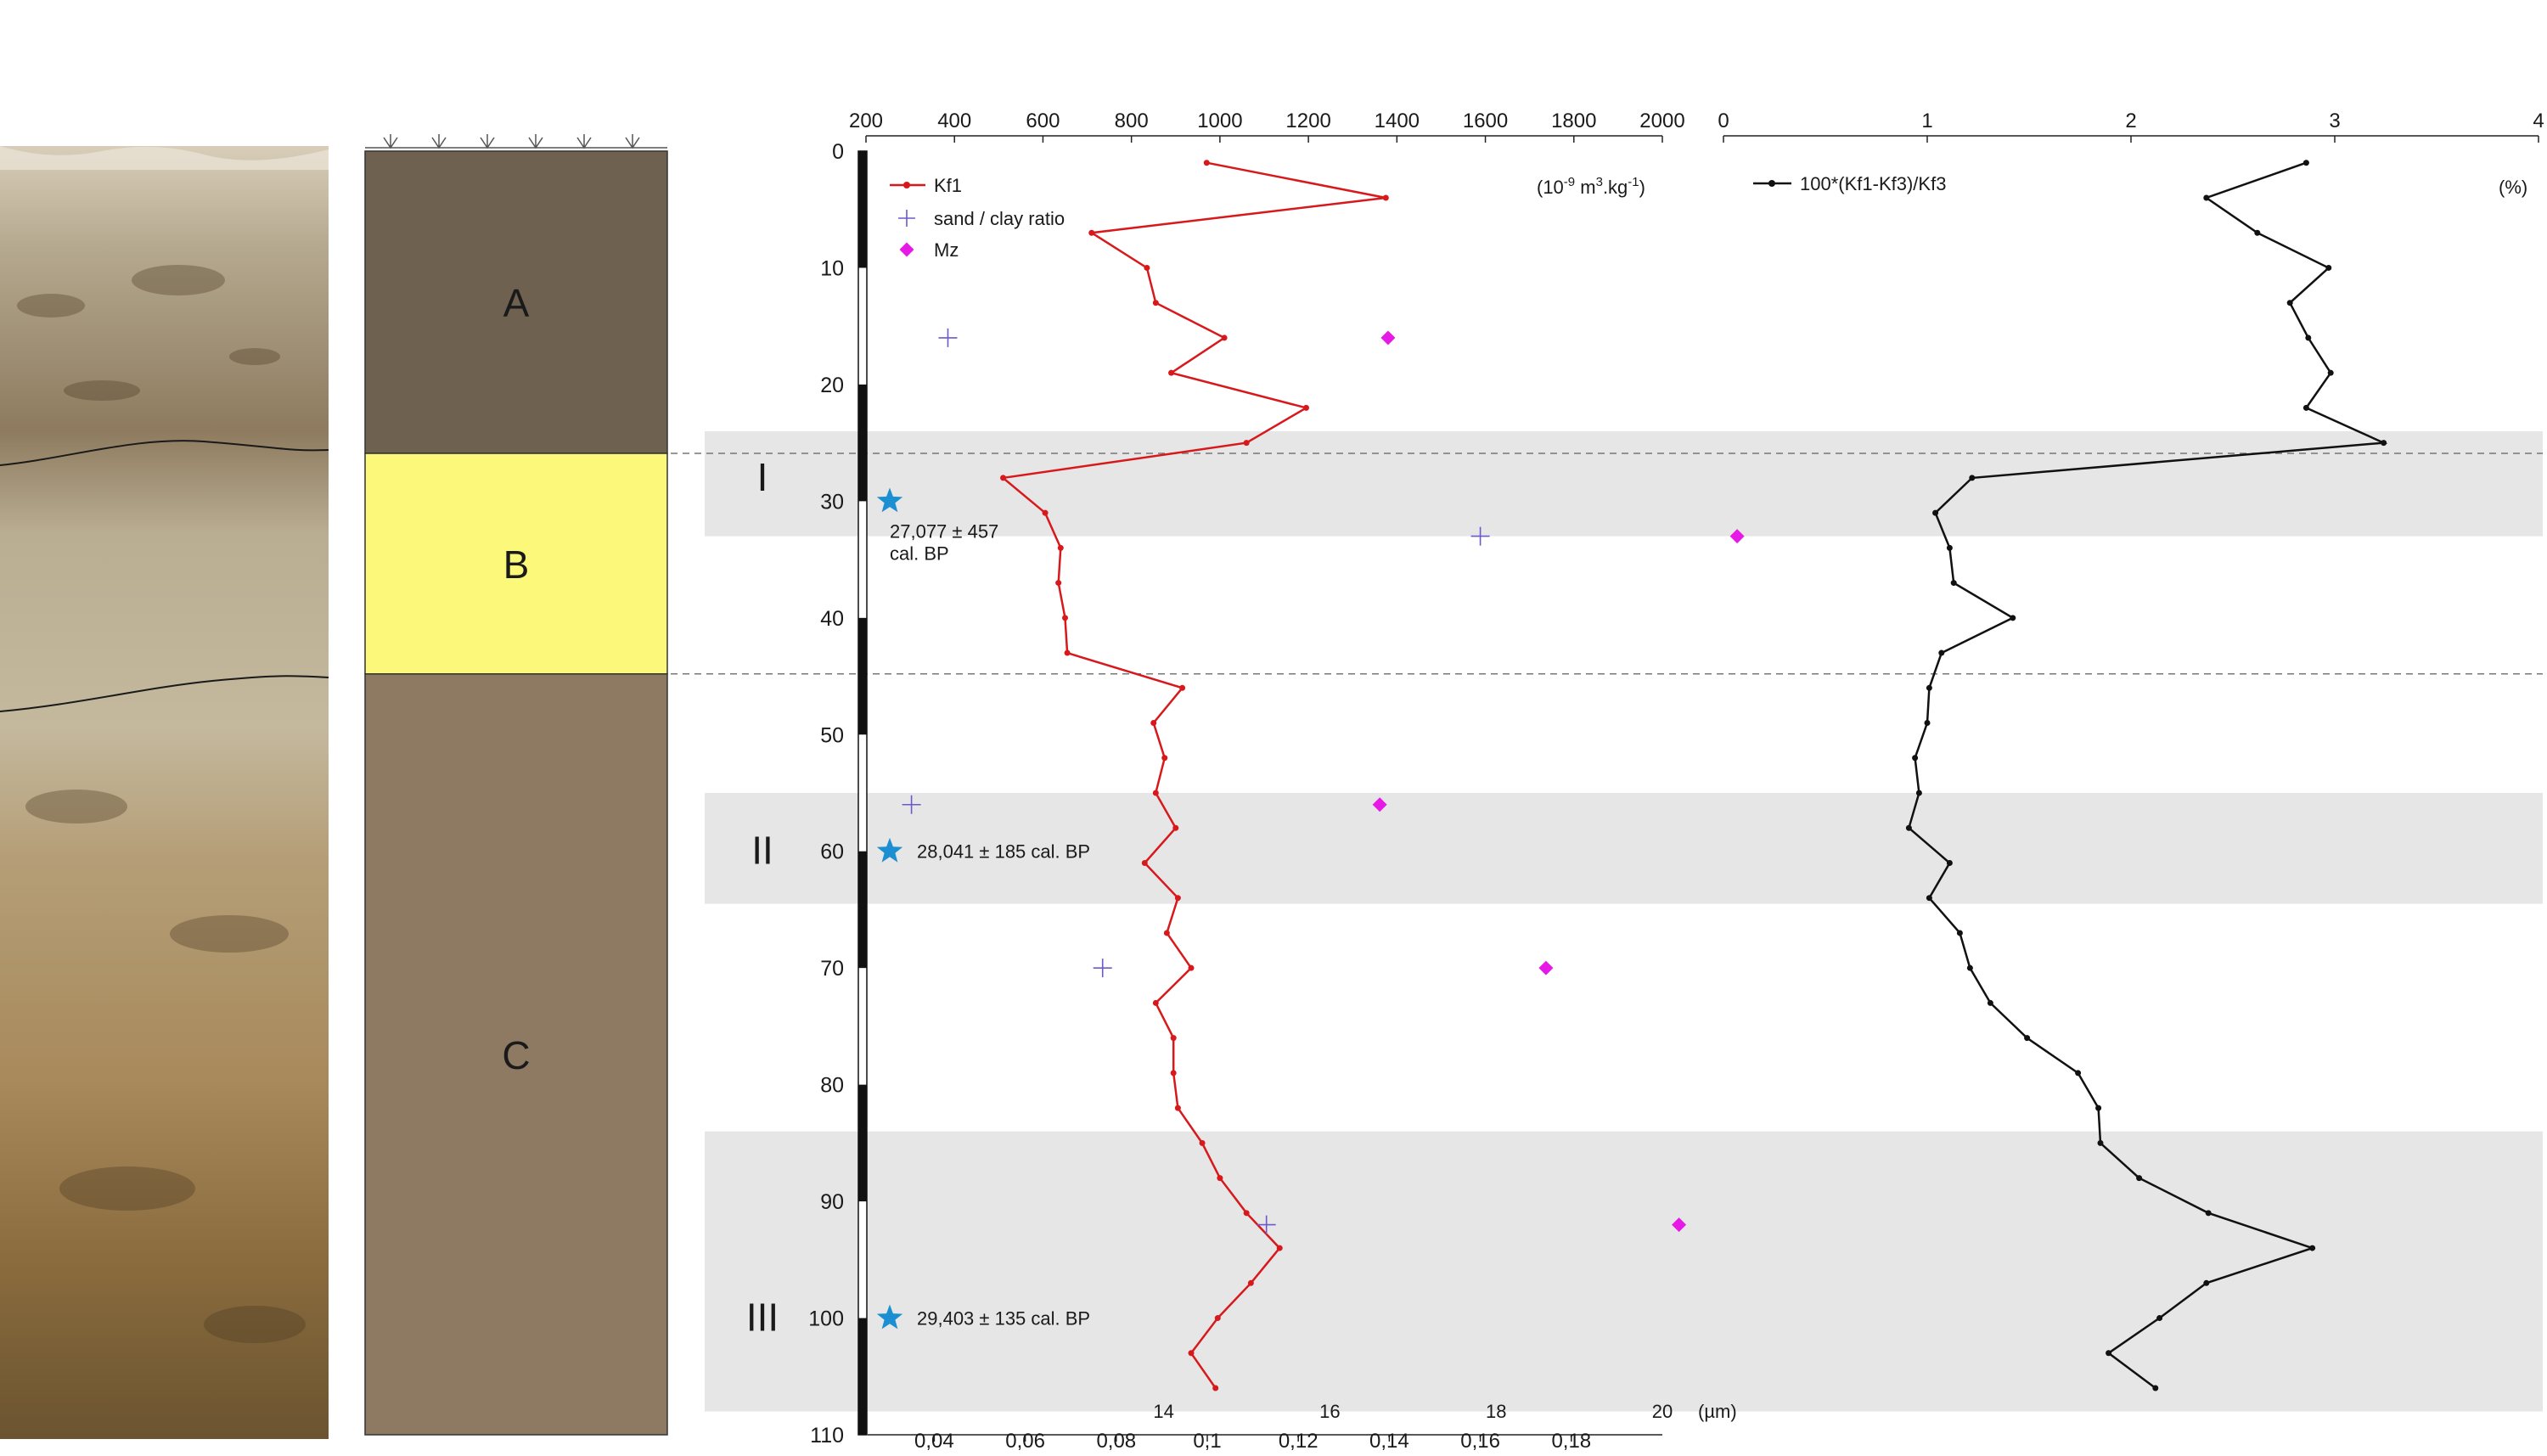 This screenshot has width=2547, height=1456. Describe the element at coordinates (832, 385) in the screenshot. I see `depth-tick-label: 20` at that location.